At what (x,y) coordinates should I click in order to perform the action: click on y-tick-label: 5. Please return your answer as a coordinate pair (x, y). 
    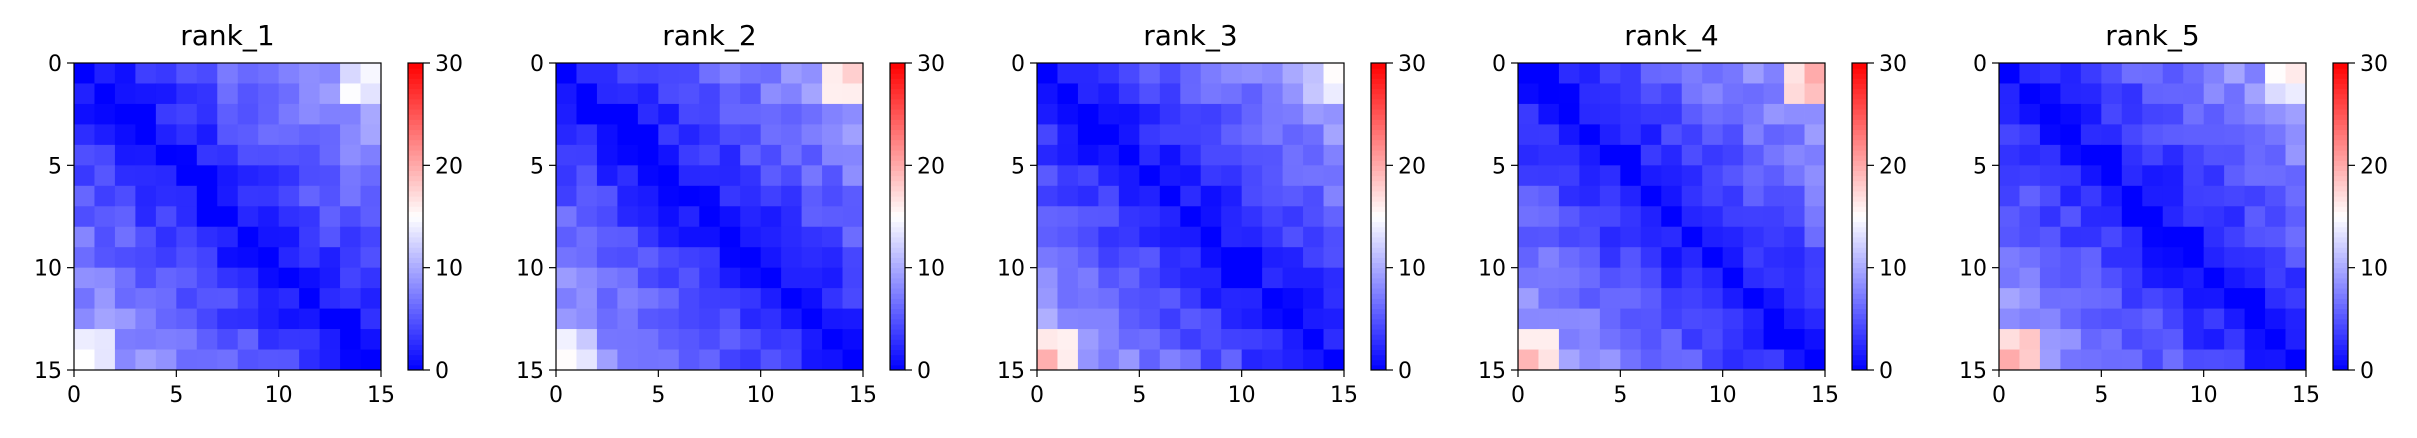
    Looking at the image, I should click on (1018, 166).